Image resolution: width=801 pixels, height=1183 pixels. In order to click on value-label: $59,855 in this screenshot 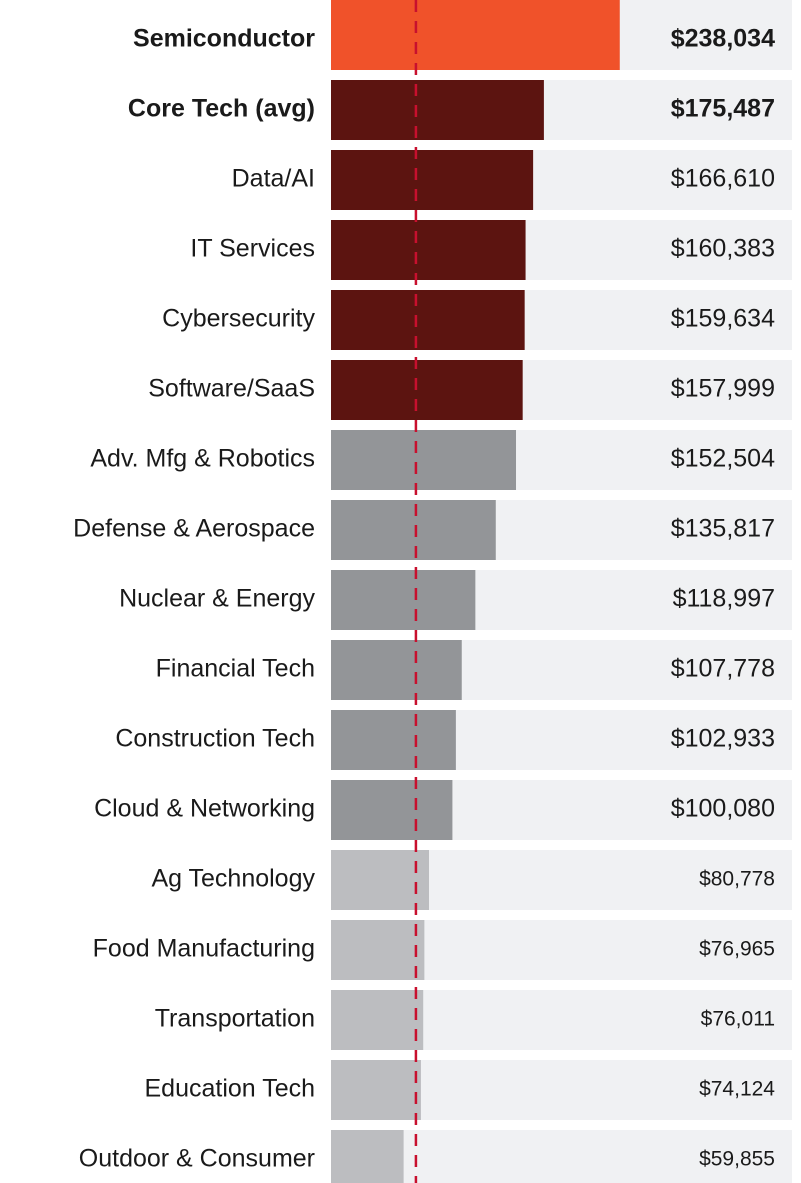, I will do `click(737, 1159)`.